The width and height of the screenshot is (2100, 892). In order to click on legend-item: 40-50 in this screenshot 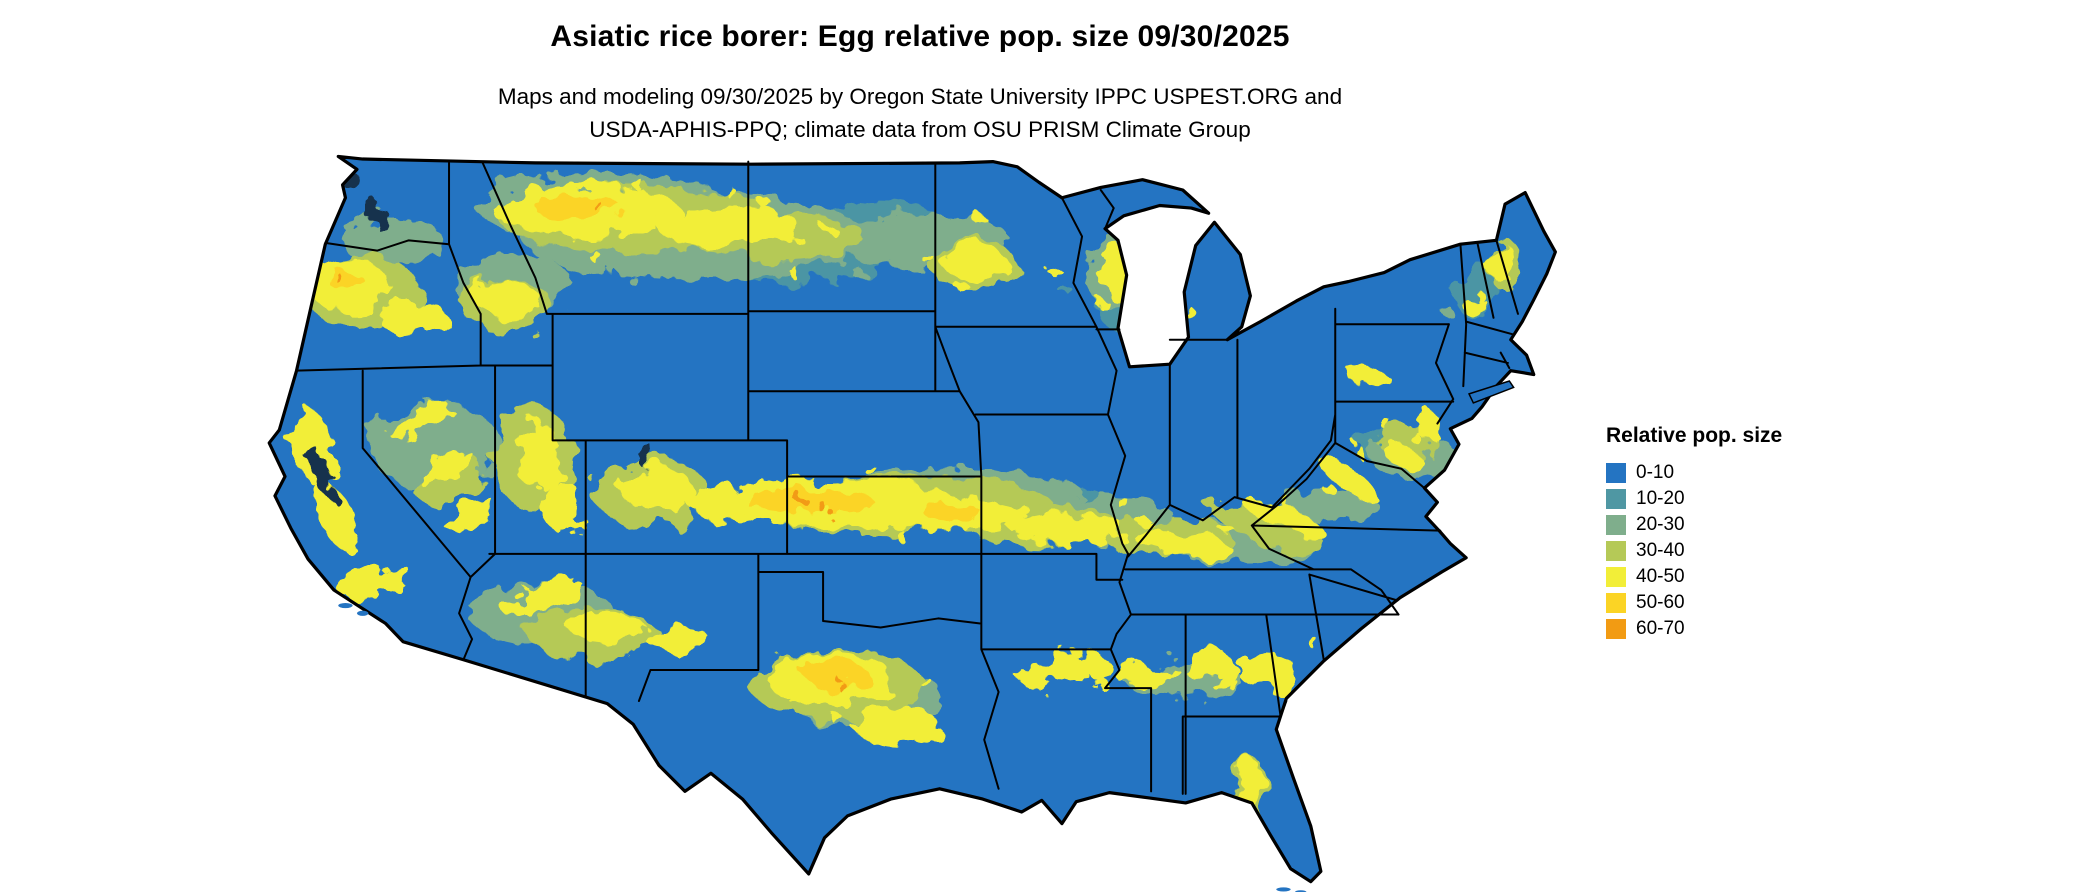, I will do `click(1694, 577)`.